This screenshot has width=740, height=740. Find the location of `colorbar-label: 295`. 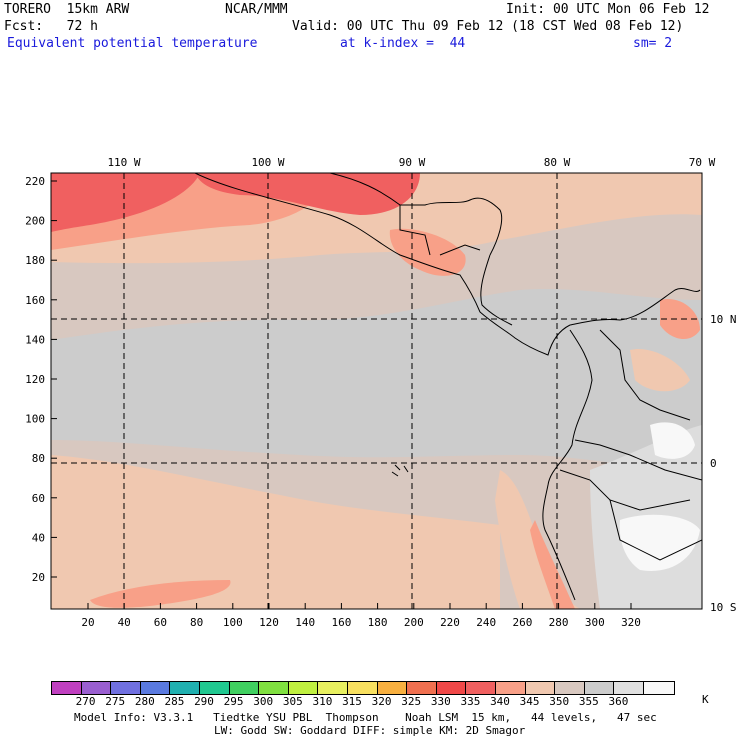

colorbar-label: 295 is located at coordinates (233, 701).